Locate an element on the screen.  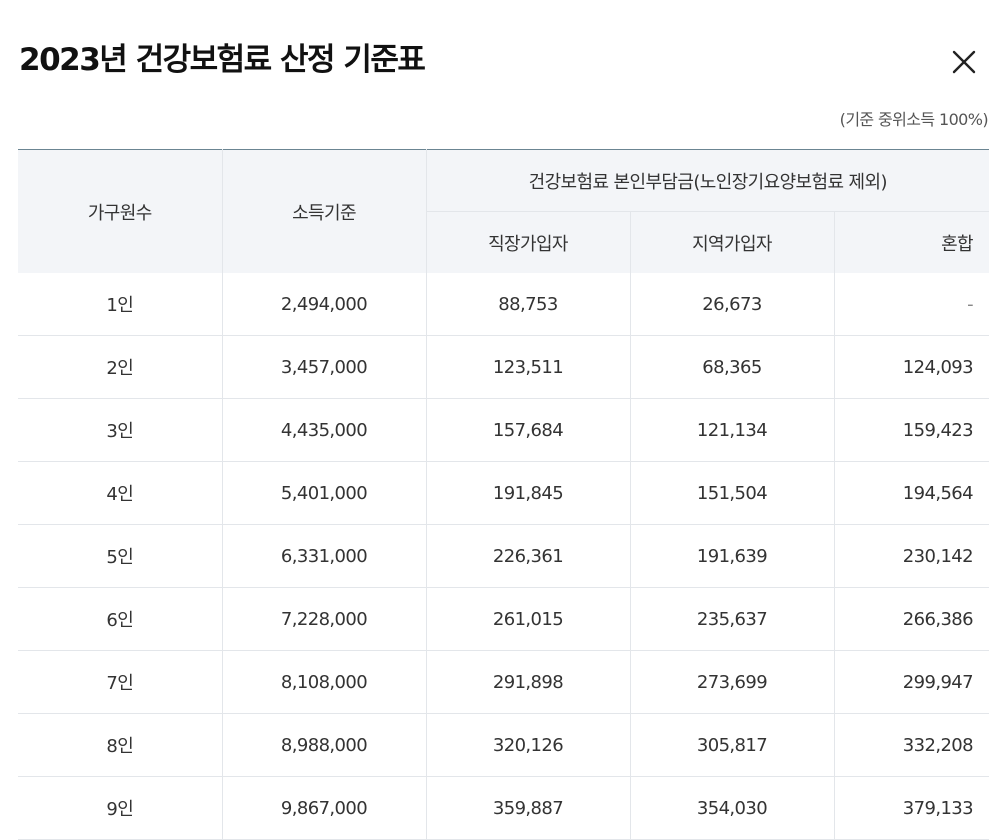
cell-household: 1인 is located at coordinates (120, 304).